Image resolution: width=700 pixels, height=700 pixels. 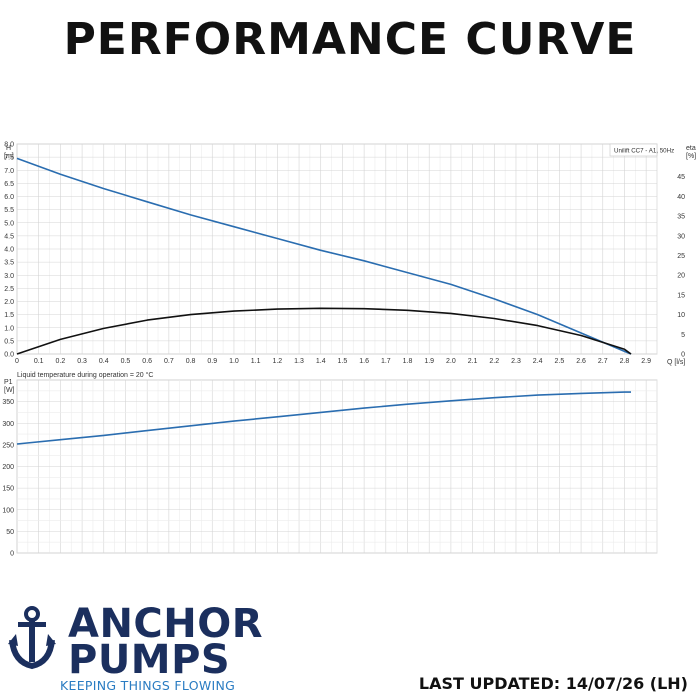 I want to click on x-tick-label: 0.6, so click(x=147, y=361).